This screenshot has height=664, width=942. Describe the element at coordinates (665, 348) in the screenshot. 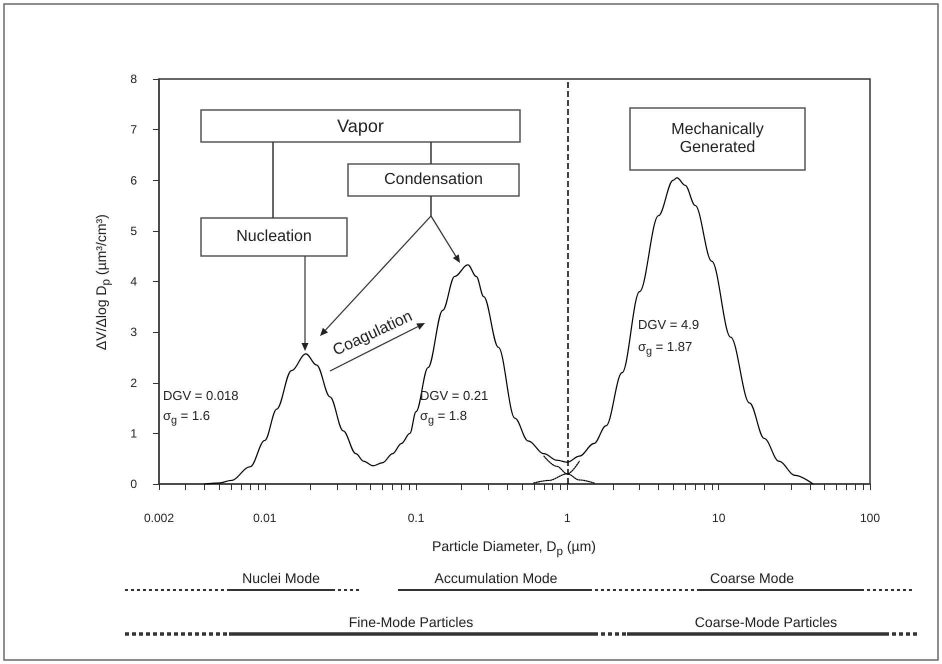

I see `annotation: σ$_{g}$ = 1.87` at that location.